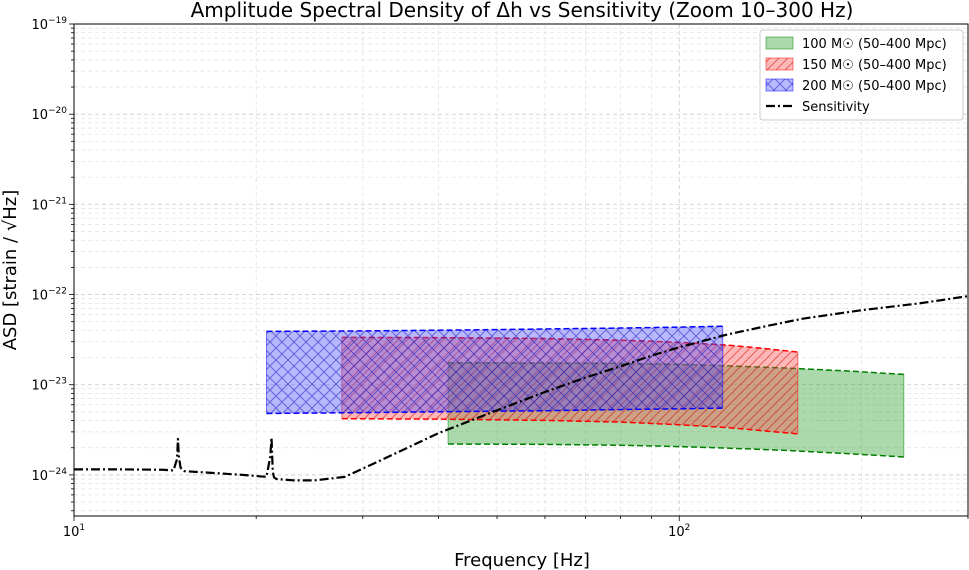  I want to click on y-tick-label: 10−19, so click(49, 24).